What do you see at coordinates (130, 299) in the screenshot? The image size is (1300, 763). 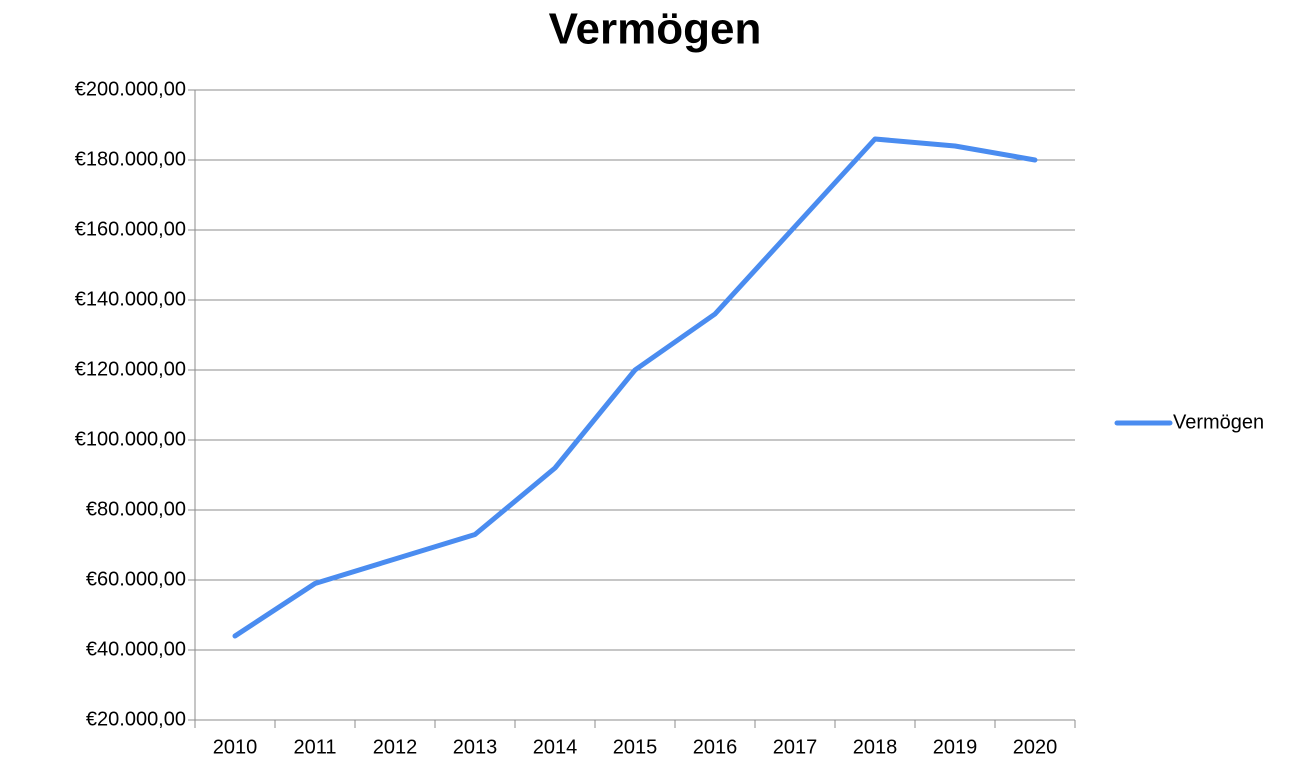 I see `y-tick-label: €140.000,00` at bounding box center [130, 299].